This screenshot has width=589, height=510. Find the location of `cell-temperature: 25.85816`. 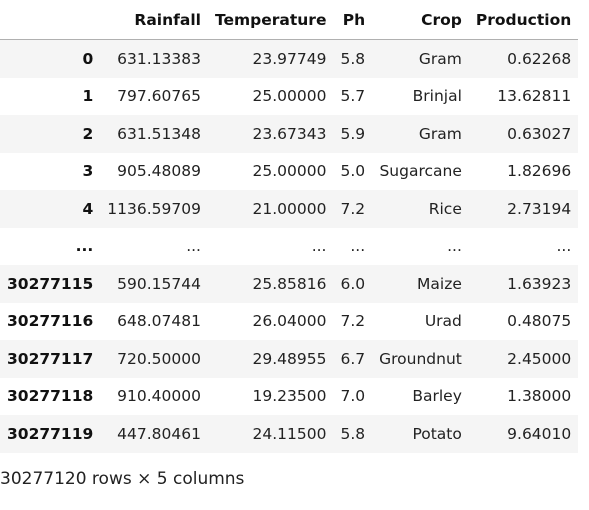

cell-temperature: 25.85816 is located at coordinates (289, 283).